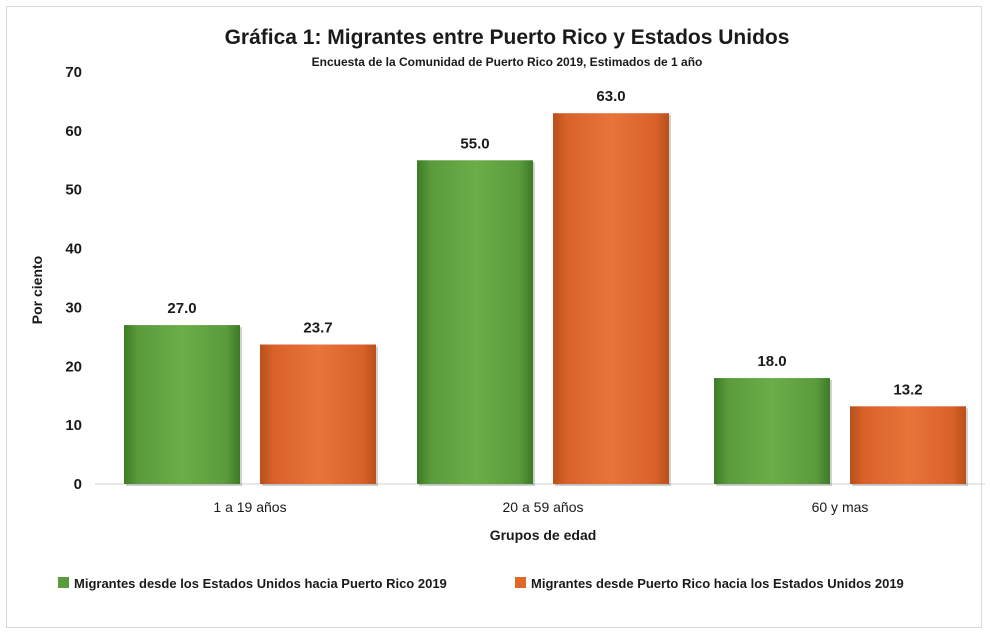 This screenshot has width=990, height=636. I want to click on y-tick-label: 20, so click(73, 366).